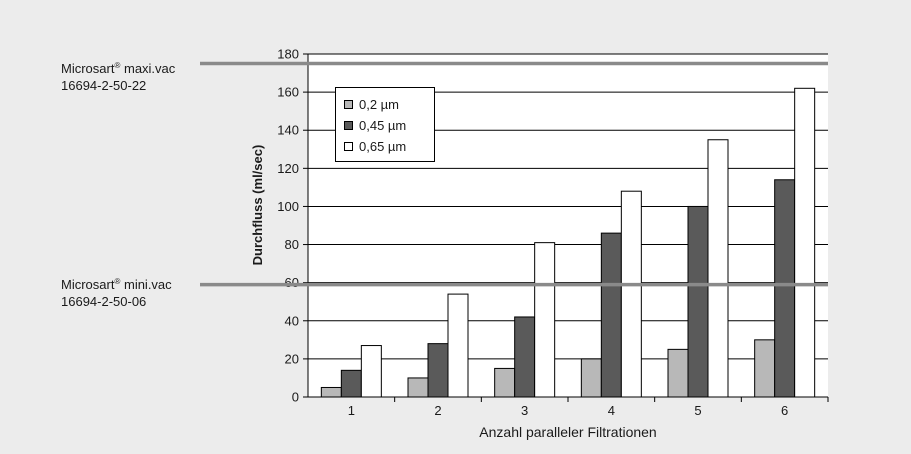 Image resolution: width=911 pixels, height=454 pixels. Describe the element at coordinates (104, 301) in the screenshot. I see `mini-vac-code: 16694-2-50-06` at that location.